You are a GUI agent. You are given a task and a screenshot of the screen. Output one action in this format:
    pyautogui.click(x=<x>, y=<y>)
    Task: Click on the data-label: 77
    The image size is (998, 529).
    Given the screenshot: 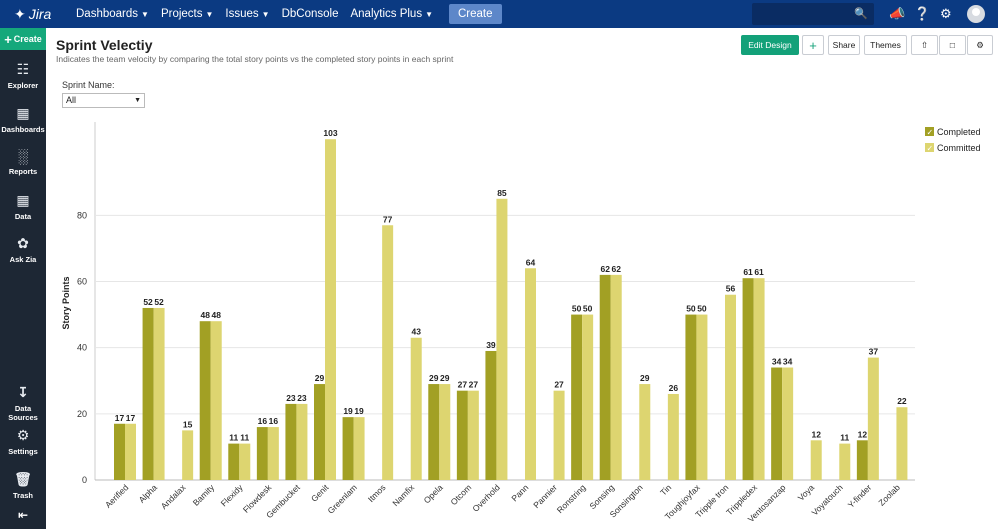 What is the action you would take?
    pyautogui.click(x=388, y=219)
    